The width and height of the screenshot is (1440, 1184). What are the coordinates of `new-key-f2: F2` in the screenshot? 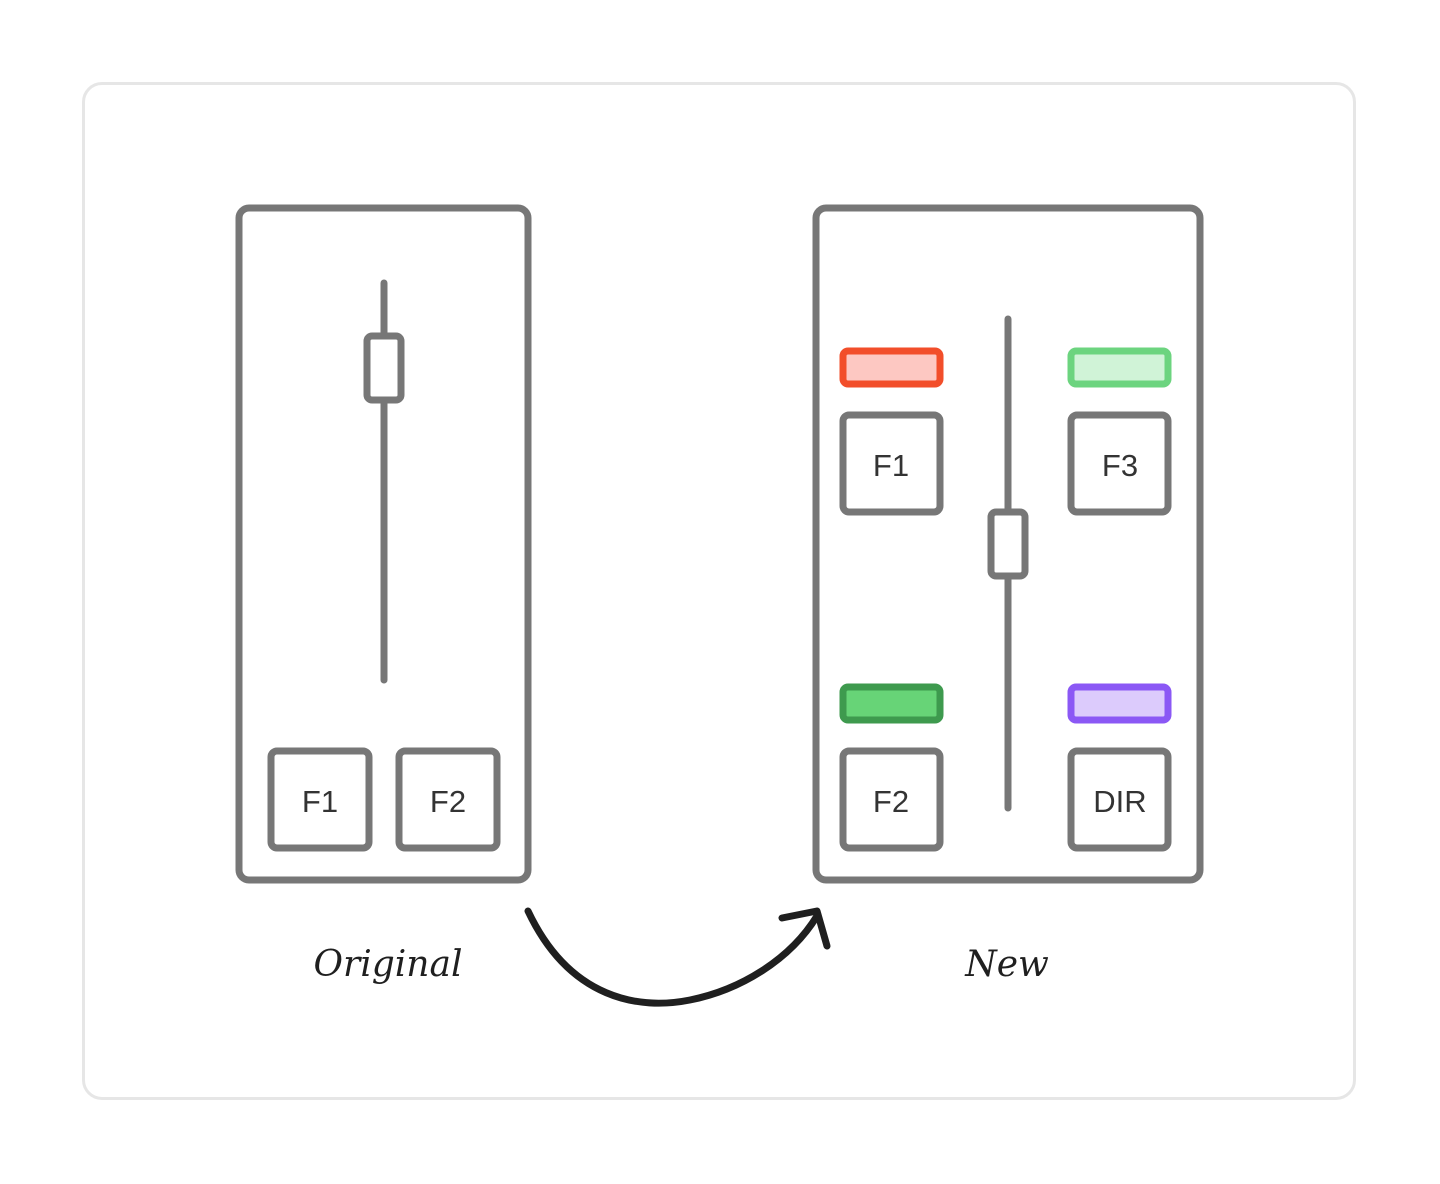 It's located at (891, 799).